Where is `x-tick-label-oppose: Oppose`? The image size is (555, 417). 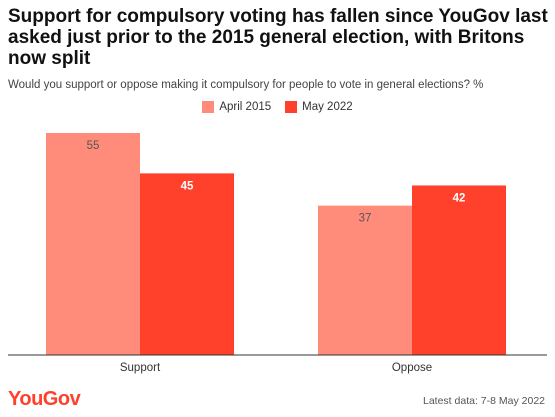 x-tick-label-oppose: Oppose is located at coordinates (412, 368).